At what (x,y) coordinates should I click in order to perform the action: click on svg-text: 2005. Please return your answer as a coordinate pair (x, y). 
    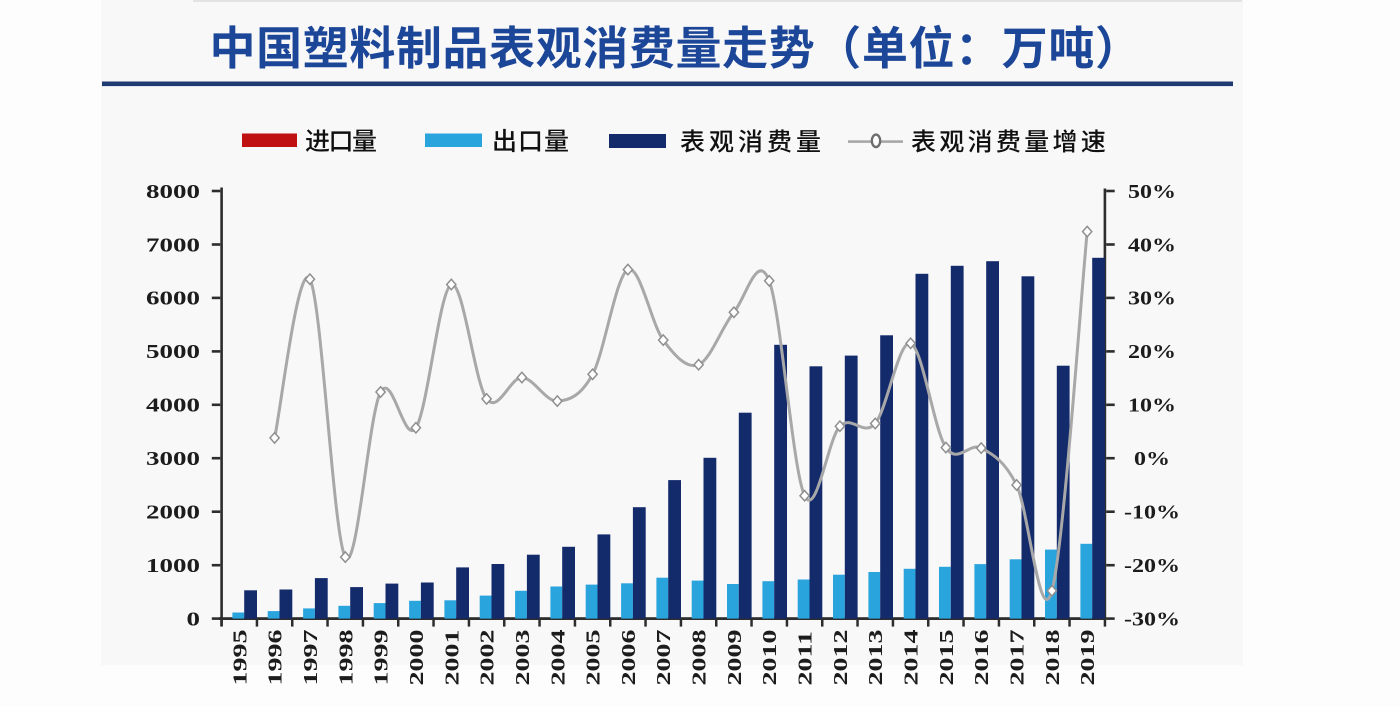
    Looking at the image, I should click on (593, 658).